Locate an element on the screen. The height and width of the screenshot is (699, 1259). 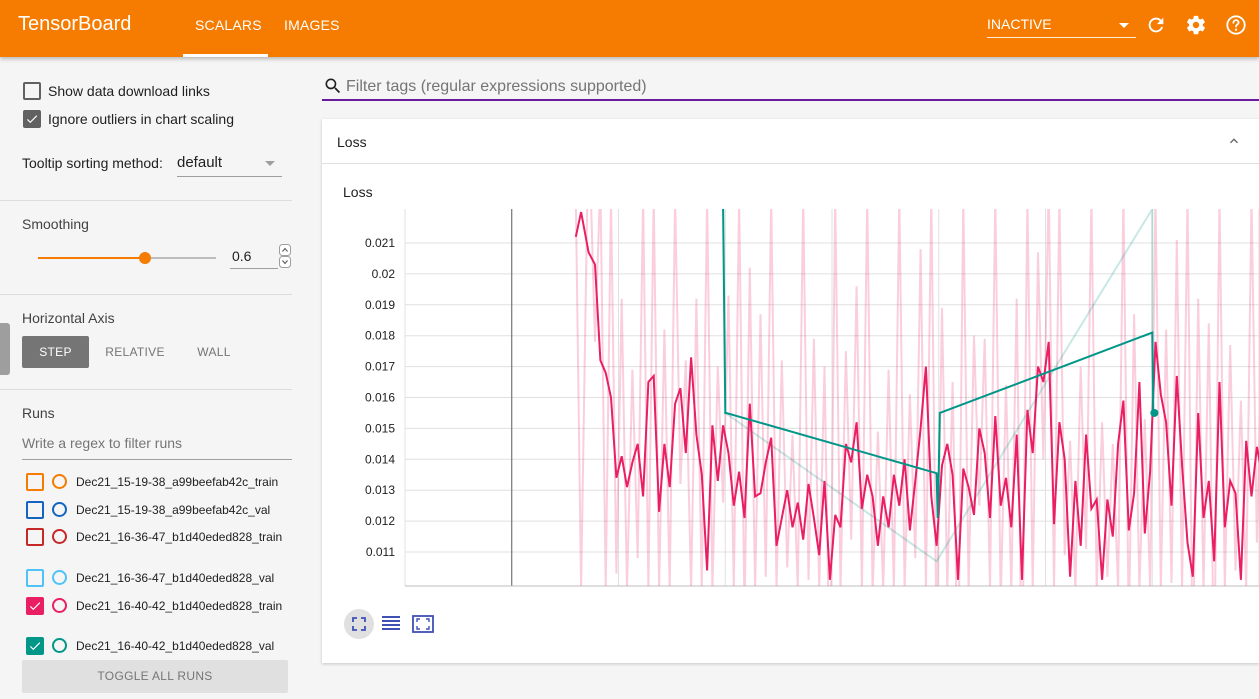
search-icon is located at coordinates (333, 86).